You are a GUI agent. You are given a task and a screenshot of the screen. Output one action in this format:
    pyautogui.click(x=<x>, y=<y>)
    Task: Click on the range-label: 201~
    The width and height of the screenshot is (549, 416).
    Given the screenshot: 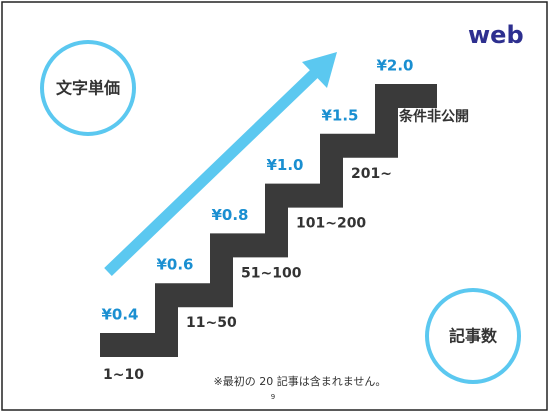 What is the action you would take?
    pyautogui.click(x=371, y=174)
    